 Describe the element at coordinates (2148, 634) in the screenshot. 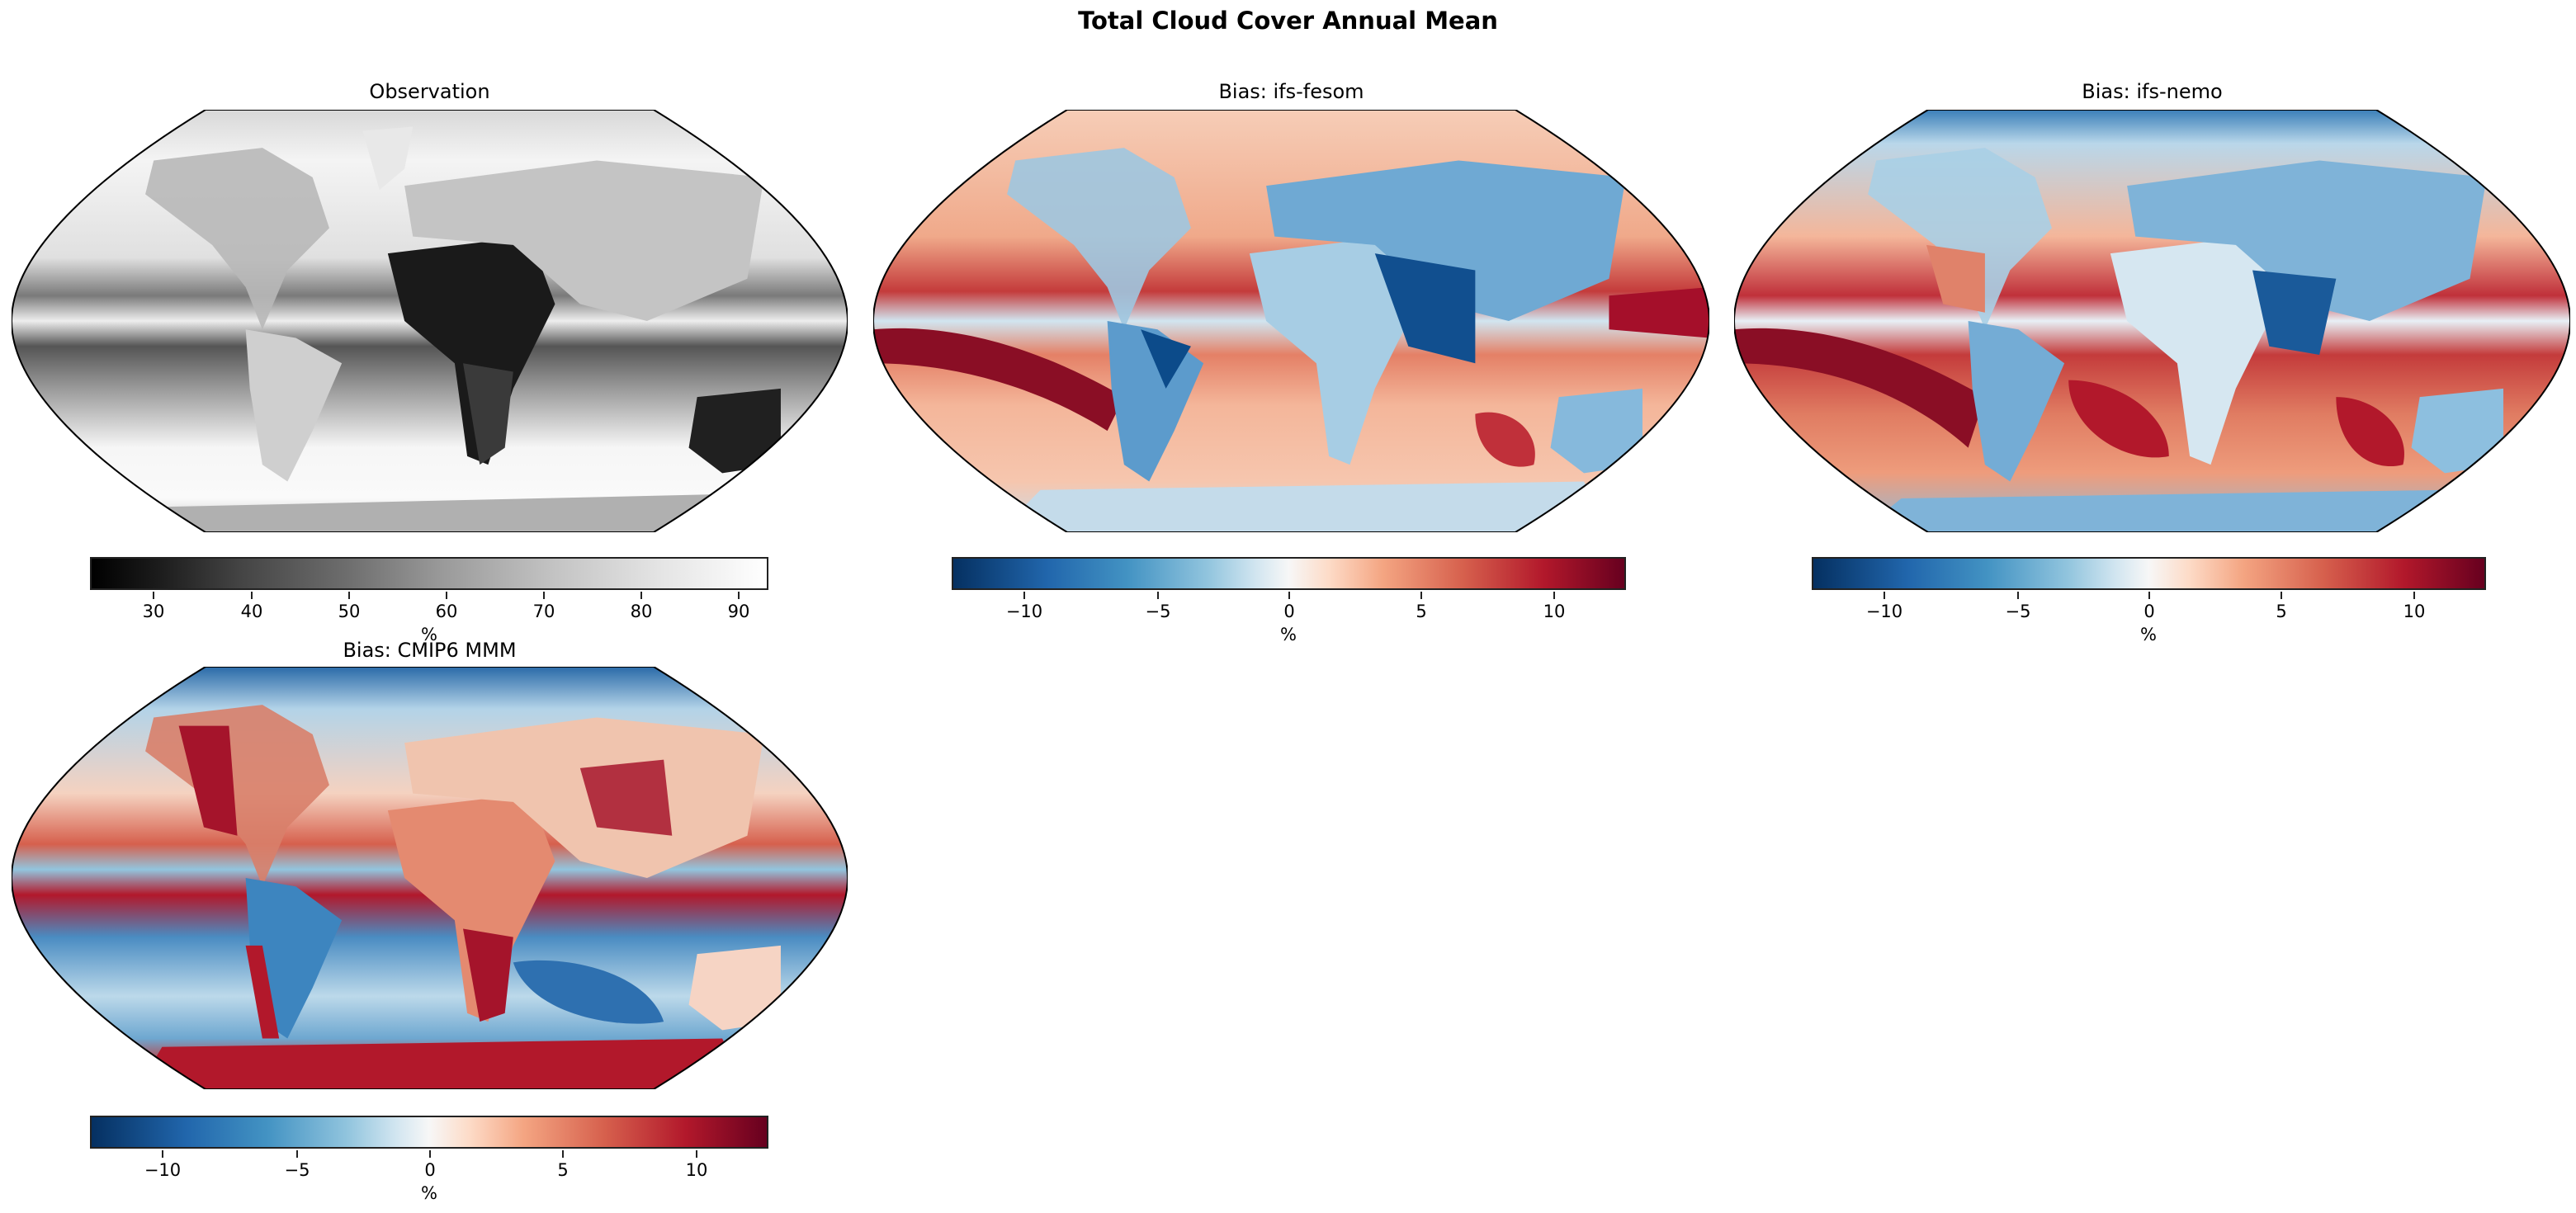

I see `colorbar-label-ifs-nemo: %` at that location.